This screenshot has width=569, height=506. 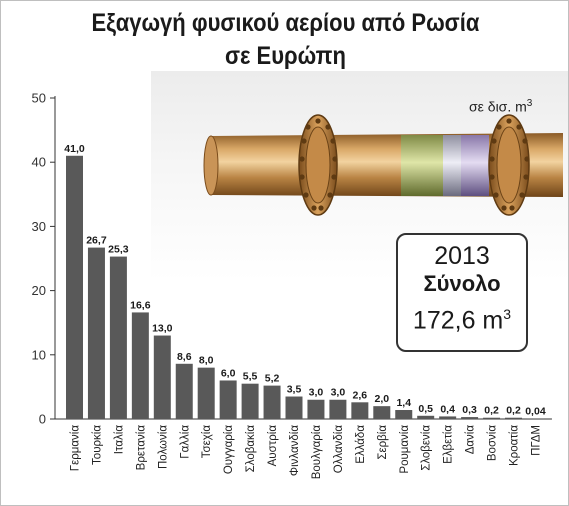 I want to click on total-year: 2013, so click(x=462, y=256).